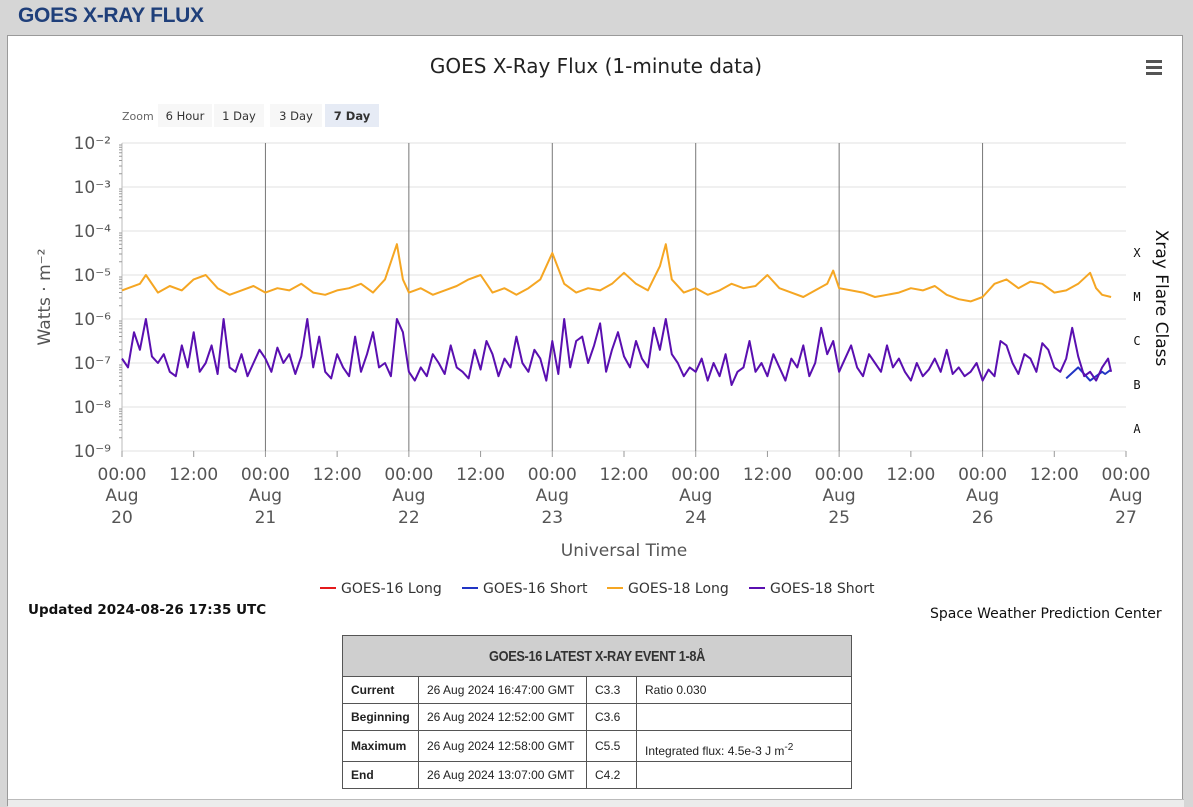  I want to click on event-table-title: GOES-16 LATEST X-RAY EVENT 1-8Å, so click(597, 656).